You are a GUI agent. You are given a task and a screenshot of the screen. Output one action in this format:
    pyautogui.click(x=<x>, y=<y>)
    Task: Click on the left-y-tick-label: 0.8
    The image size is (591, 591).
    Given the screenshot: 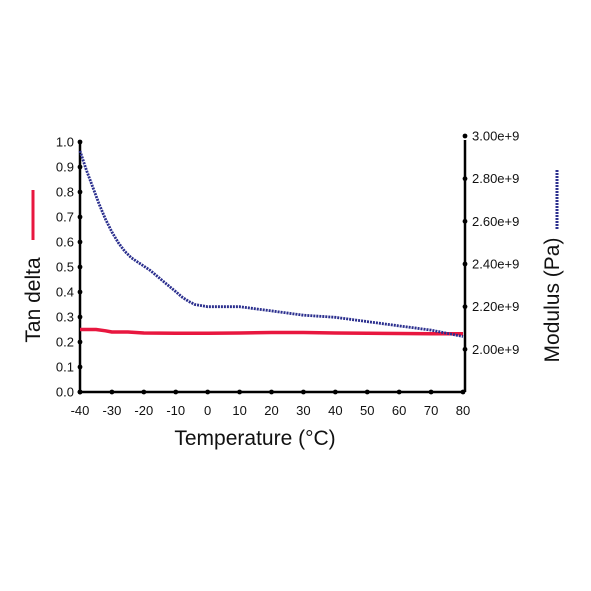 What is the action you would take?
    pyautogui.click(x=65, y=192)
    